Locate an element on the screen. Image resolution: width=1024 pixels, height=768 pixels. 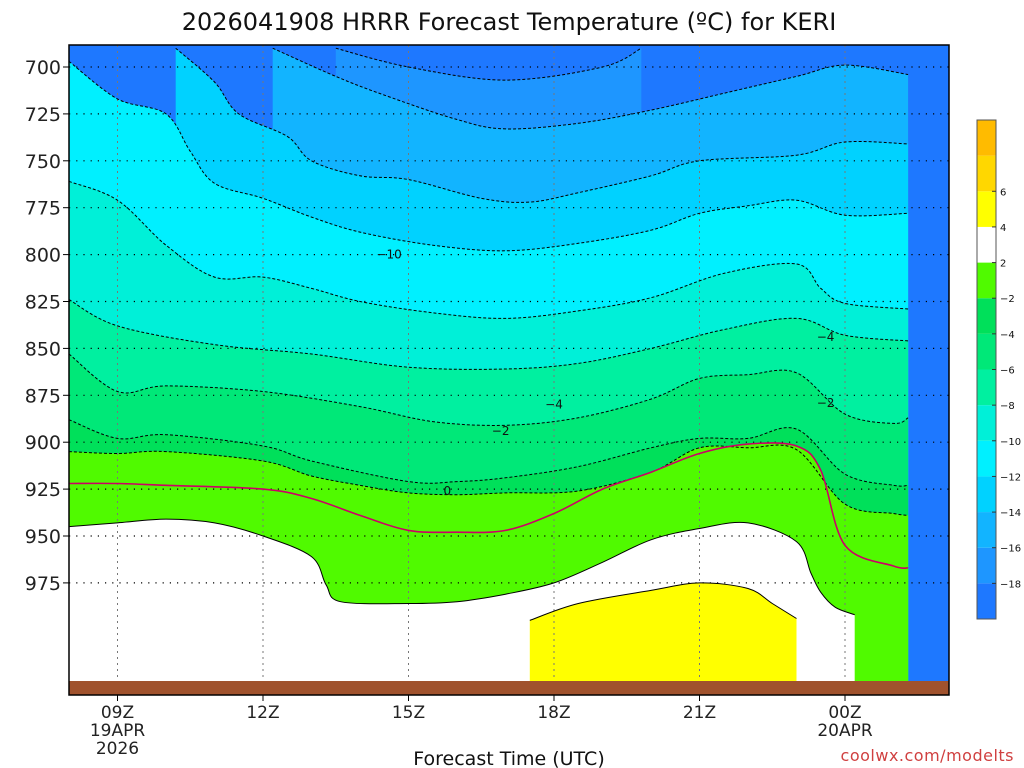
x-axis-title: Forecast Time (UTC) is located at coordinates (508, 758).